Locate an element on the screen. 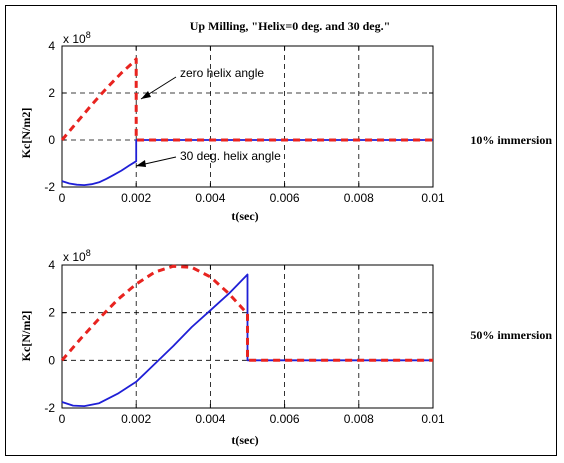 This screenshot has width=564, height=463. ylabel-bottom: Kc[N/m2] is located at coordinates (26, 336).